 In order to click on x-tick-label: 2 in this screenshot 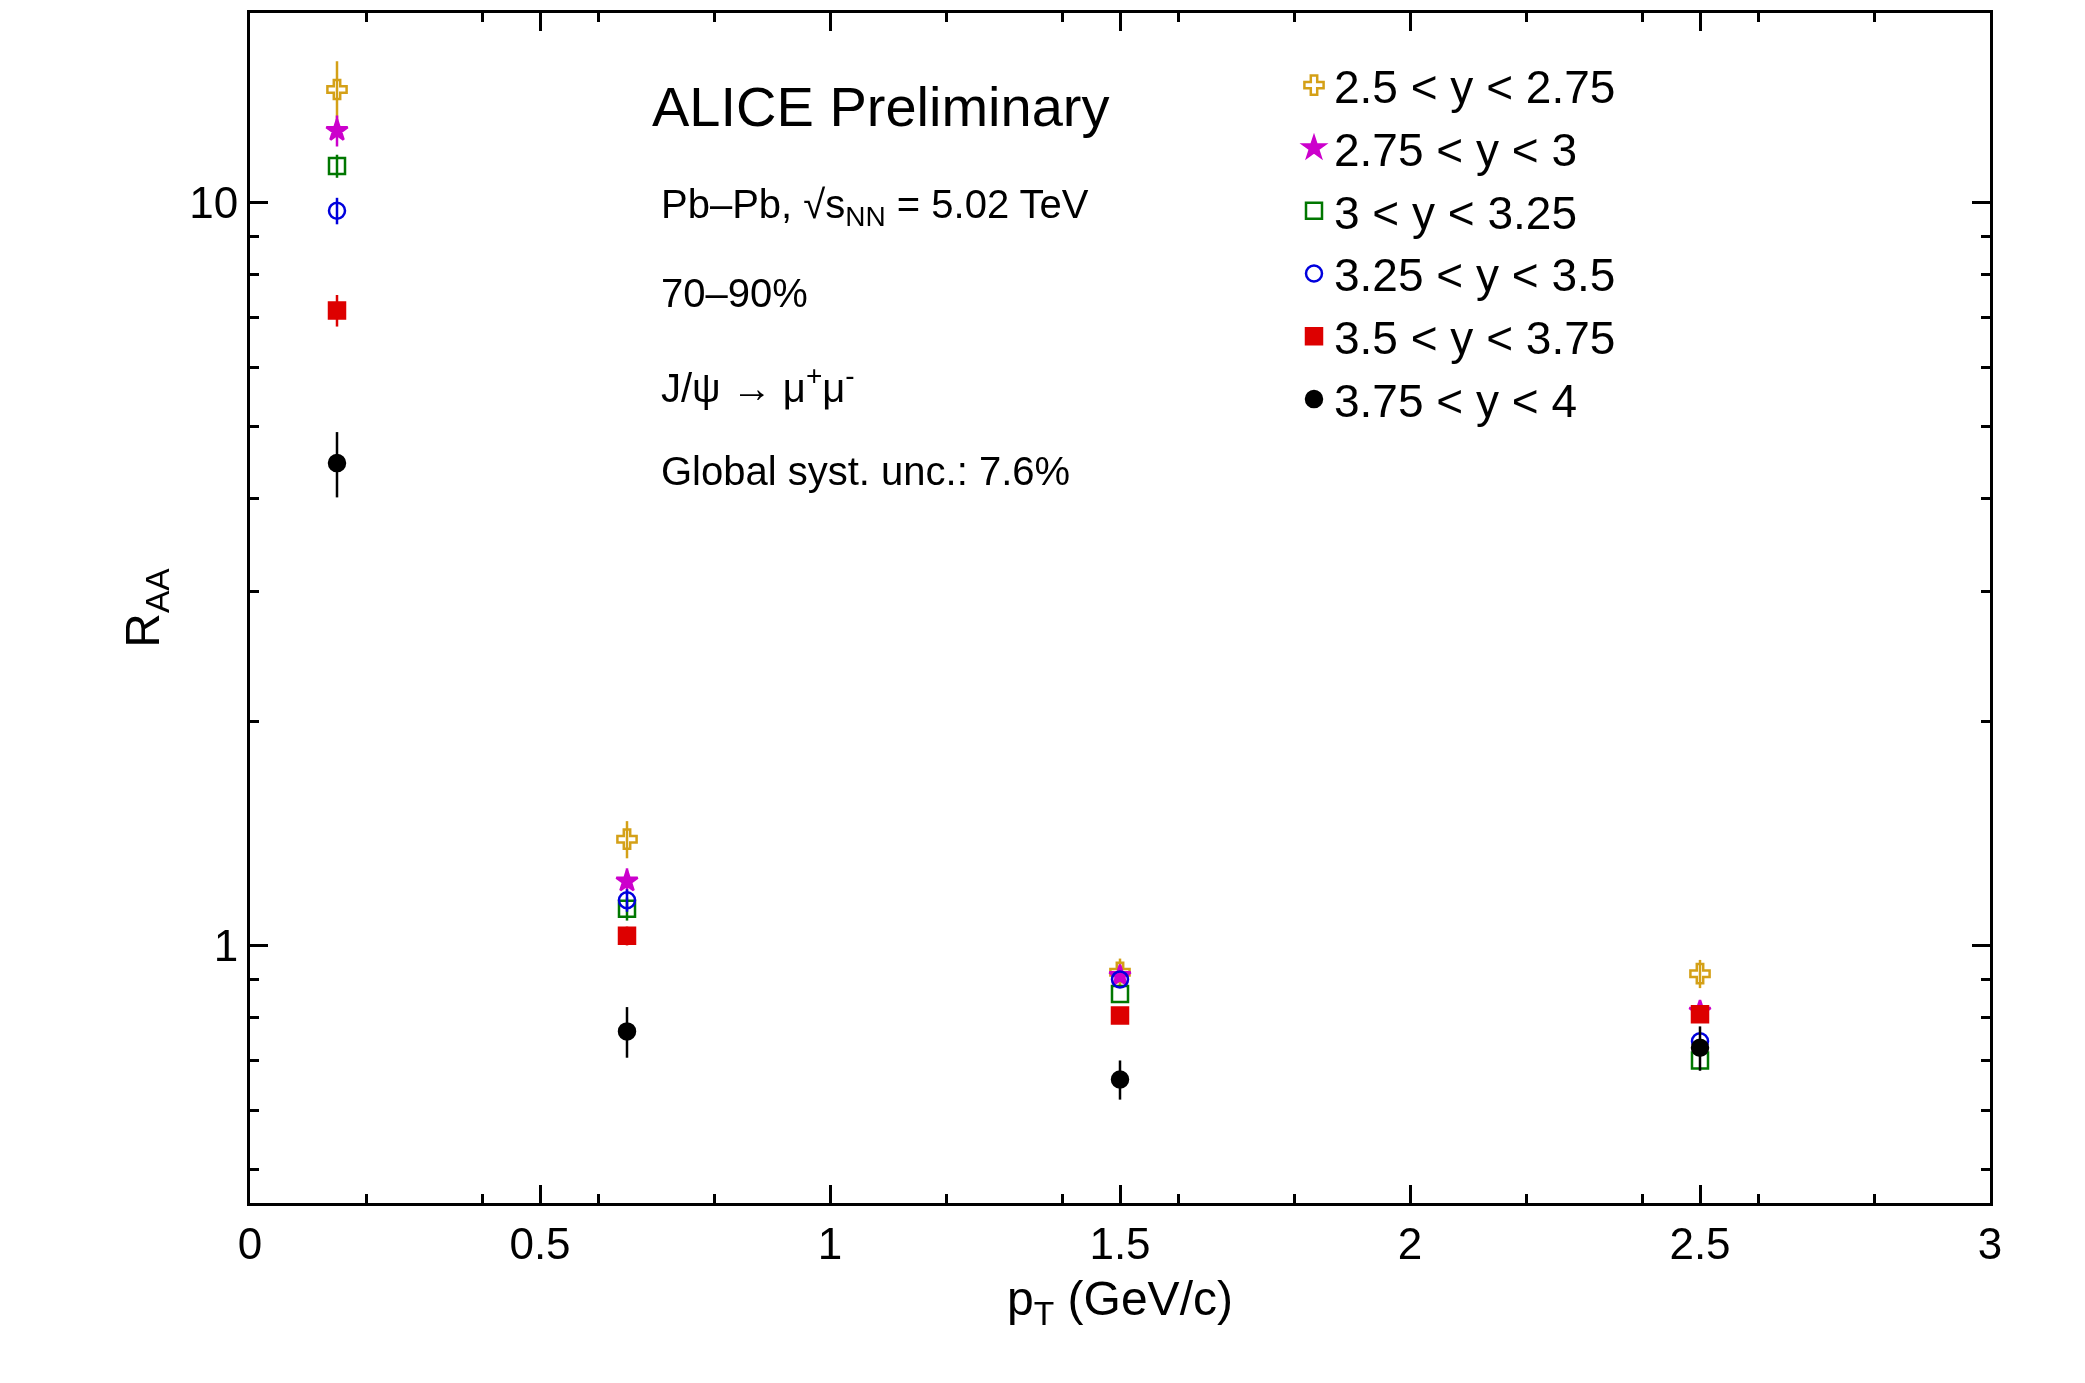, I will do `click(1410, 1243)`.